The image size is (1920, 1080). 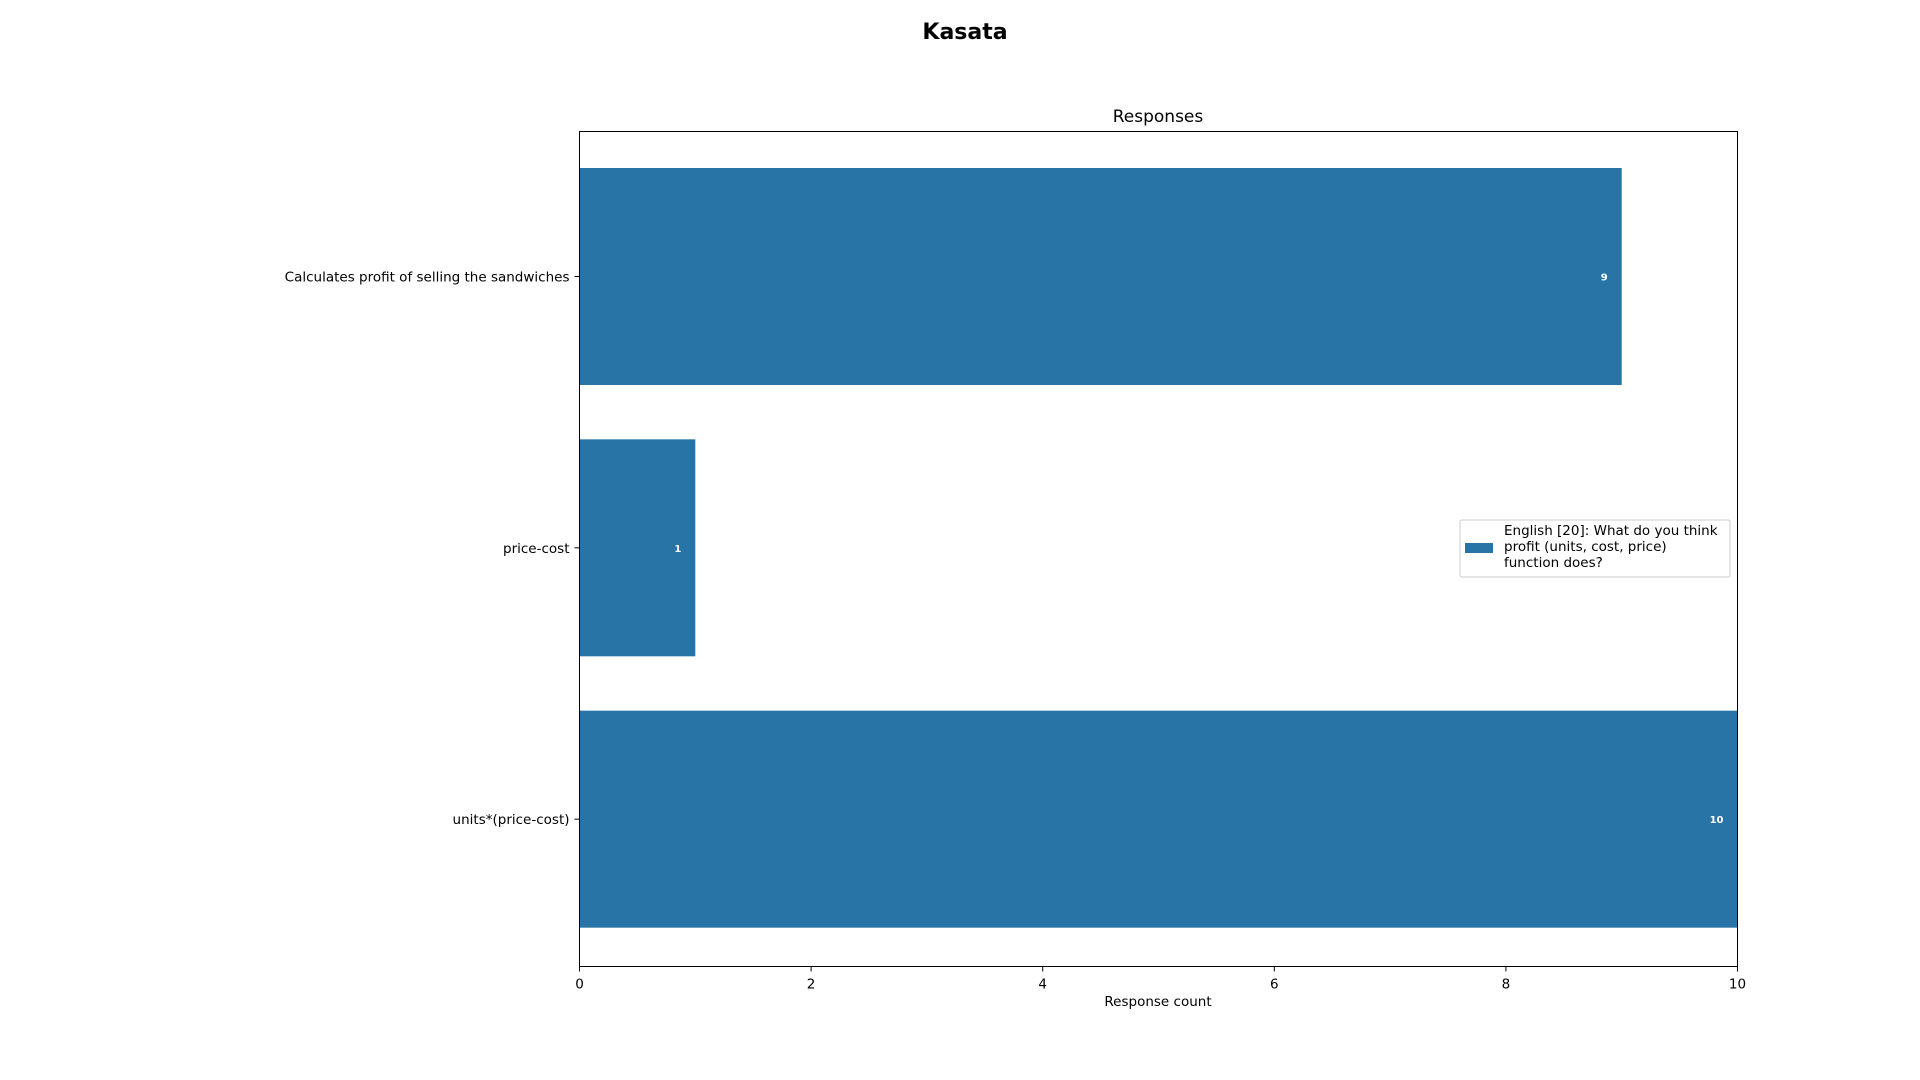 What do you see at coordinates (1274, 985) in the screenshot?
I see `x-tick-label: 6` at bounding box center [1274, 985].